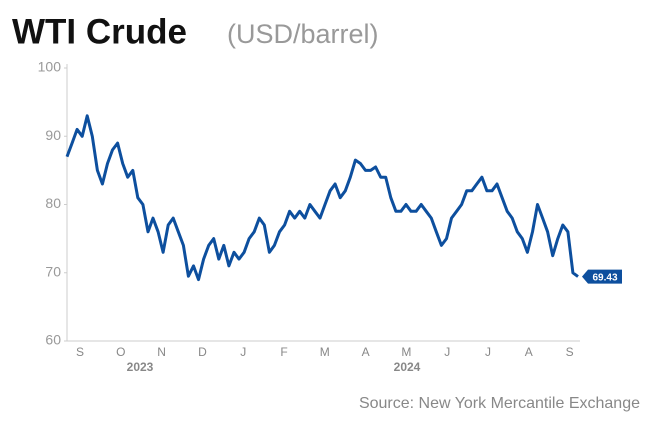  Describe the element at coordinates (53, 340) in the screenshot. I see `y-tick-label: 60` at that location.